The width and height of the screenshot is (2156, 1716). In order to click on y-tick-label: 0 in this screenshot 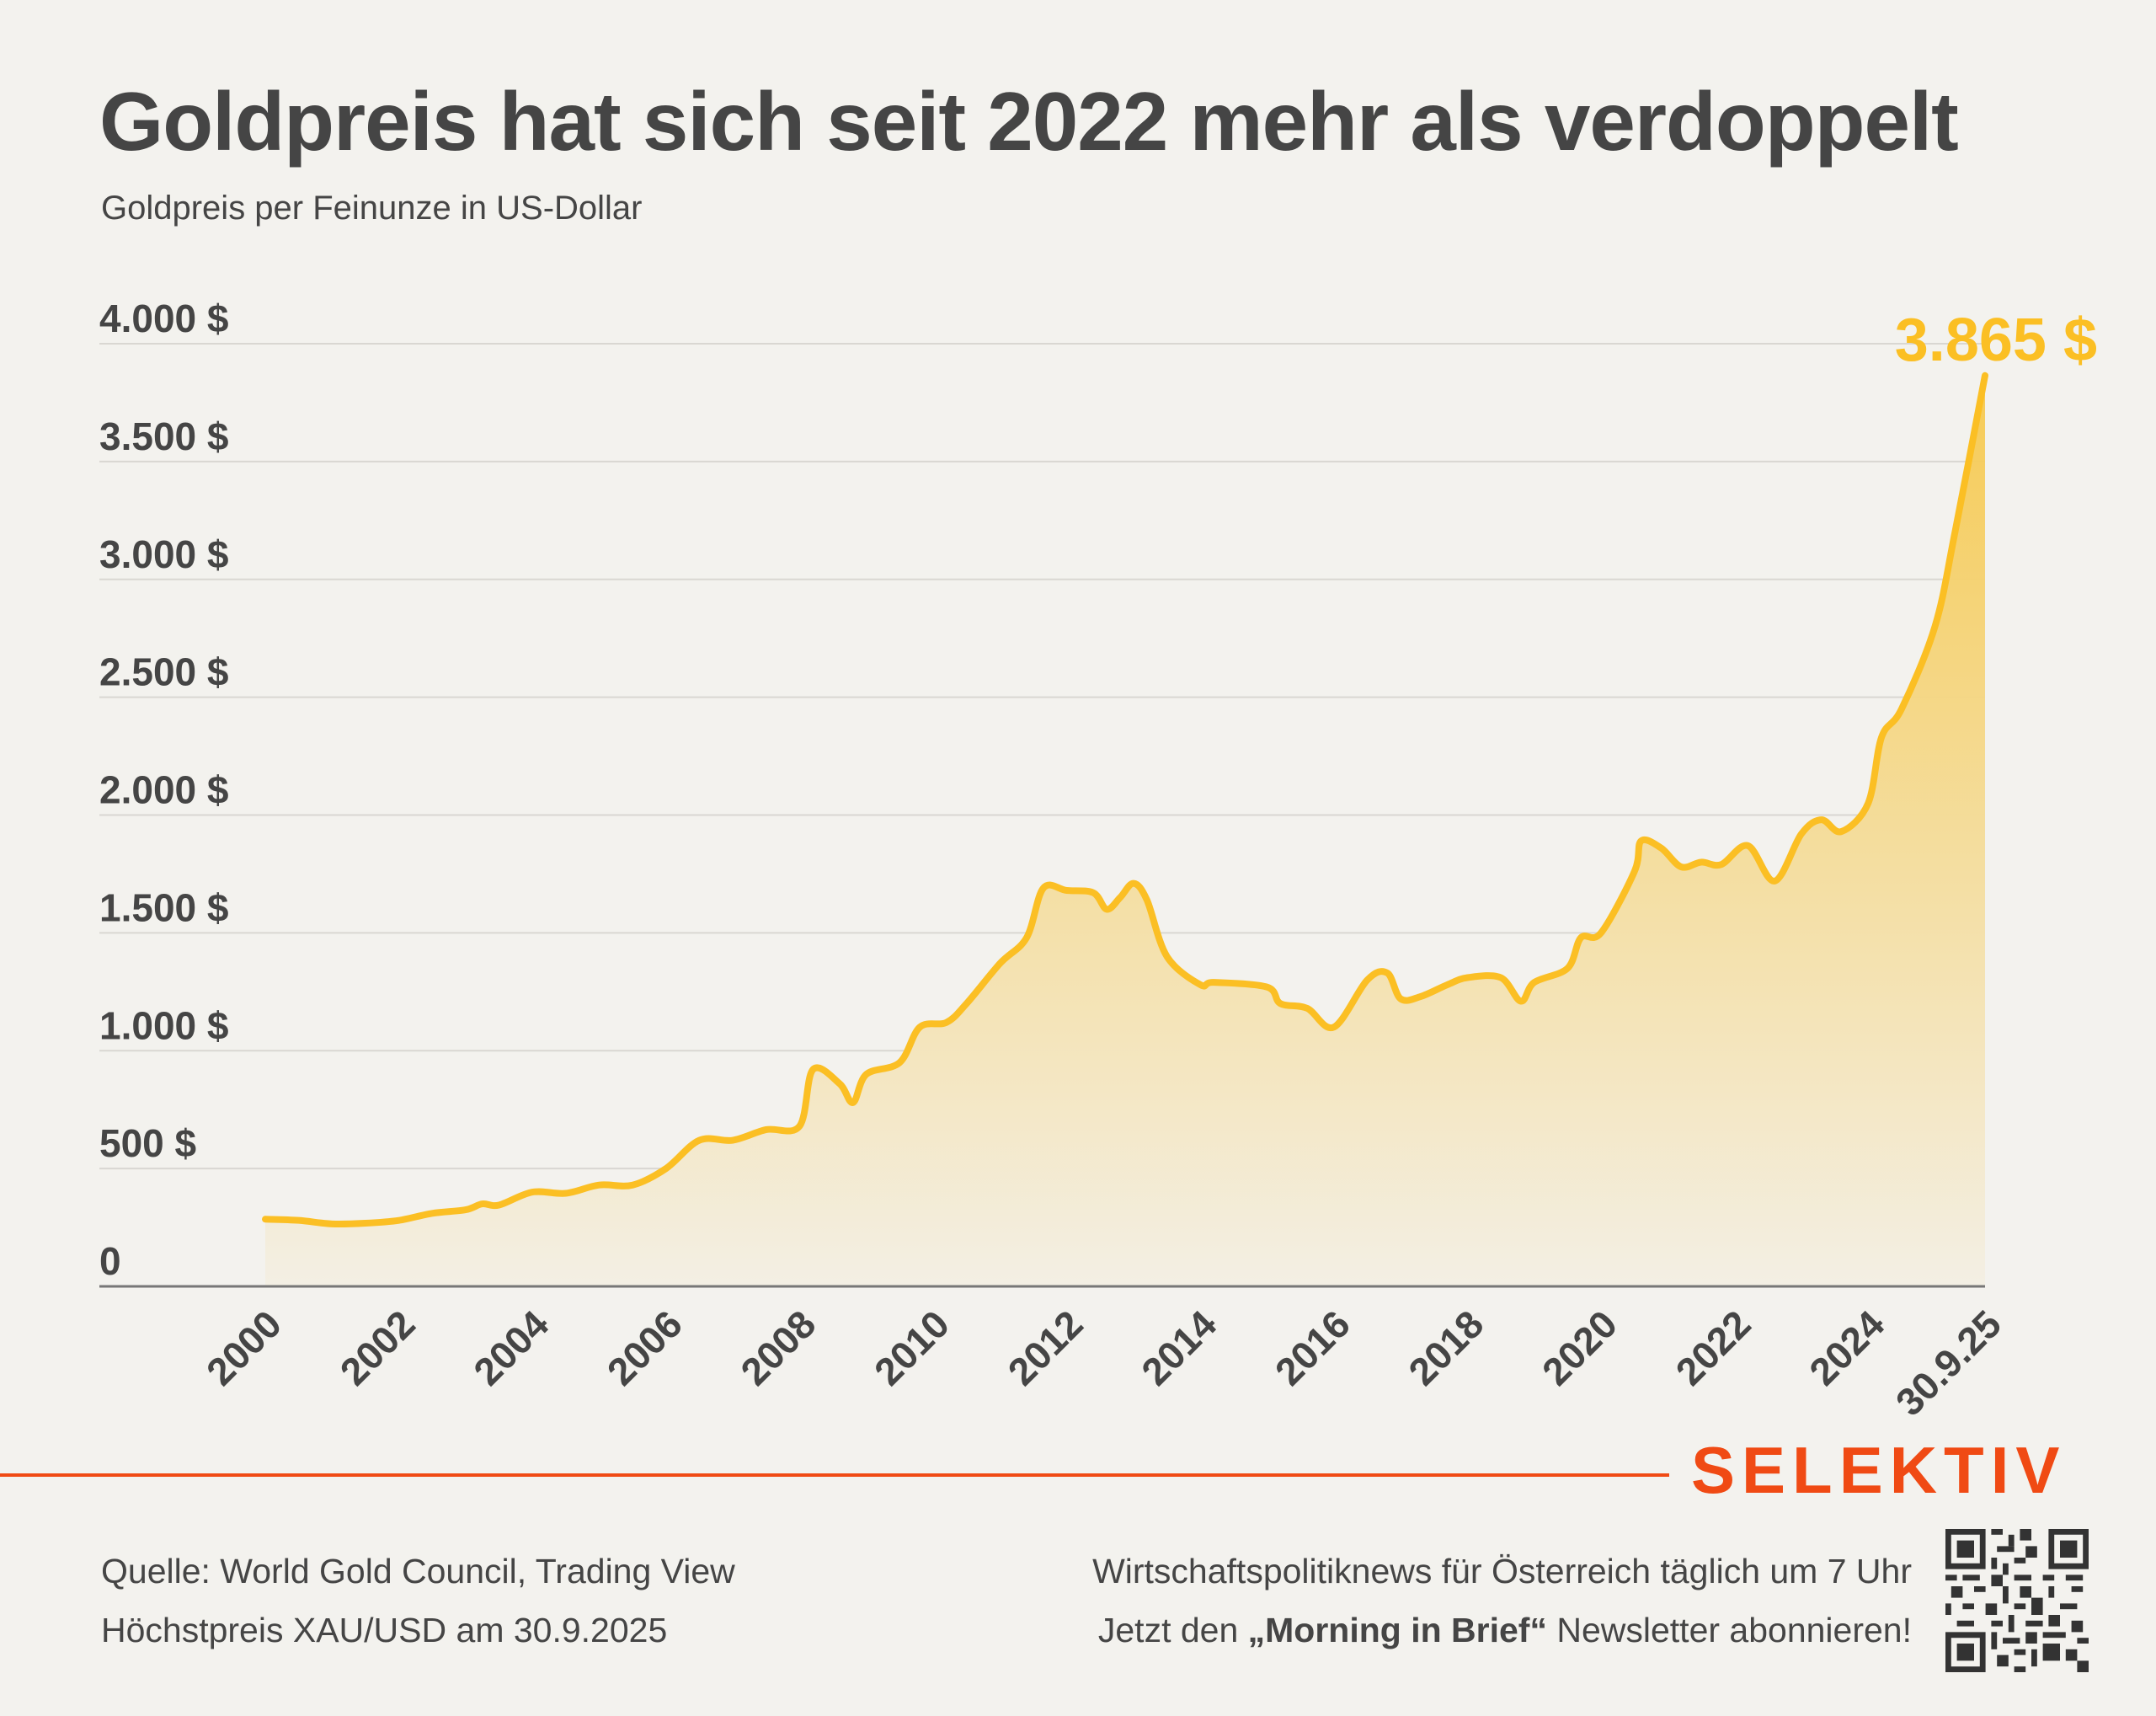, I will do `click(110, 1261)`.